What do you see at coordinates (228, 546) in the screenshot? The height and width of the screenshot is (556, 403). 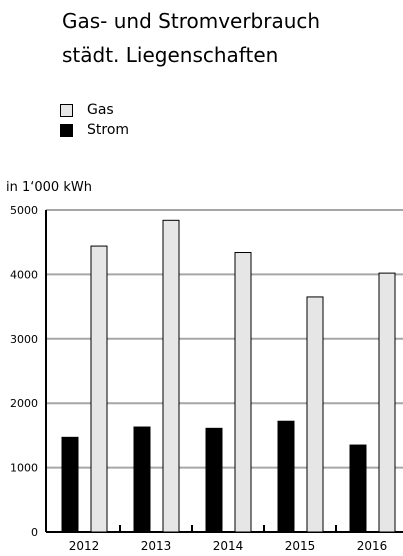 I see `x-tick-label: 2014` at bounding box center [228, 546].